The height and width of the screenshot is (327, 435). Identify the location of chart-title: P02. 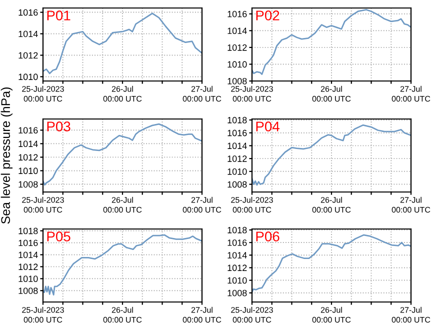
(268, 15).